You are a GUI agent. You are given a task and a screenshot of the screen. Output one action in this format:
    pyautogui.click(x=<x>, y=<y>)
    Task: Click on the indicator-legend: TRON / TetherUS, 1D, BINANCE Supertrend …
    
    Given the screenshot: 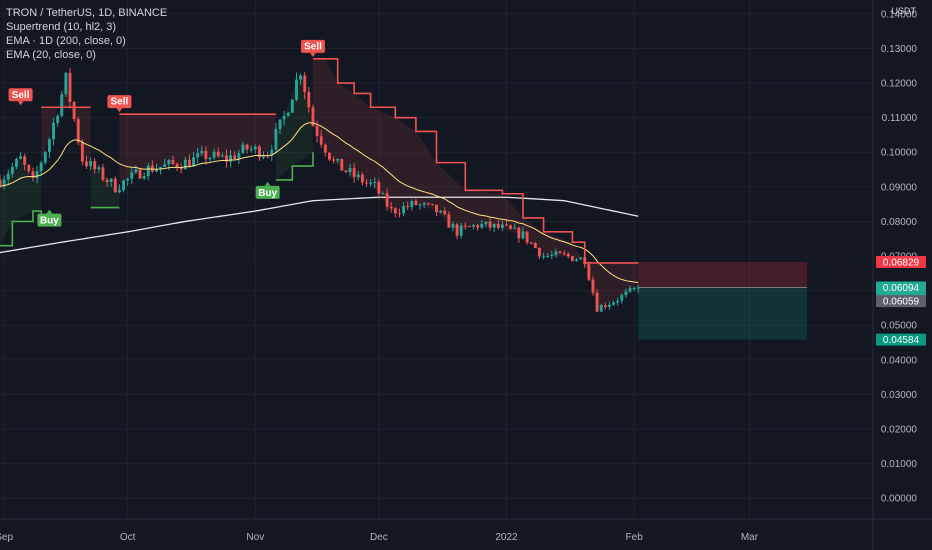 What is the action you would take?
    pyautogui.click(x=86, y=34)
    